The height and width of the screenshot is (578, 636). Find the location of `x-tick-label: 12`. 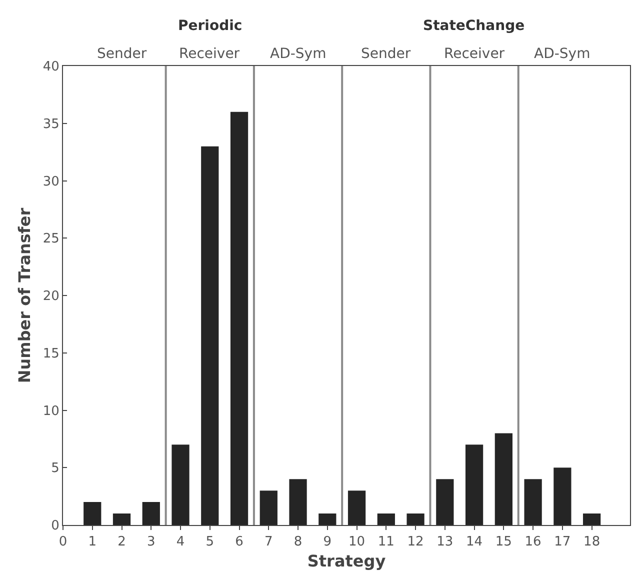

x-tick-label: 12 is located at coordinates (415, 542).